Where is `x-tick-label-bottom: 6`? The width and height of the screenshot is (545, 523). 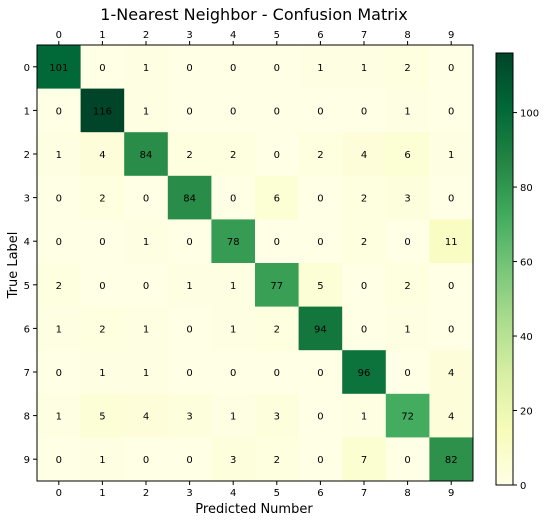
x-tick-label-bottom: 6 is located at coordinates (320, 493).